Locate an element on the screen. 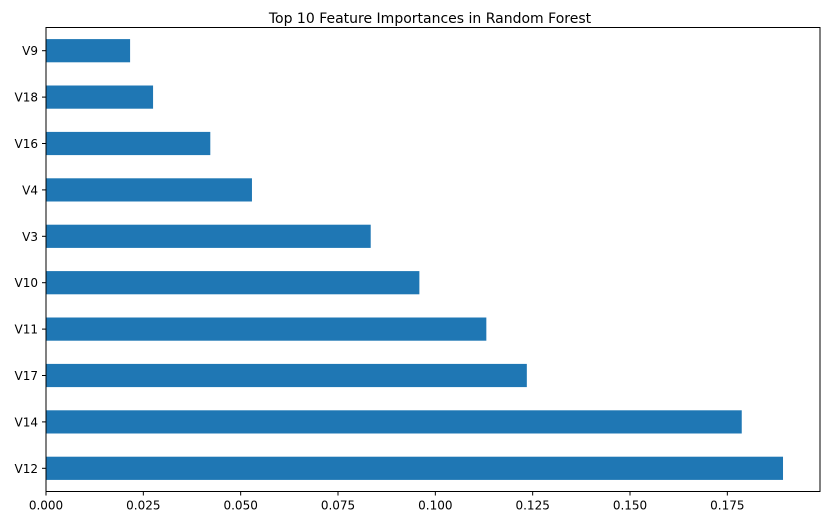 This screenshot has height=526, width=831. x-tick-label: 0.175 is located at coordinates (727, 506).